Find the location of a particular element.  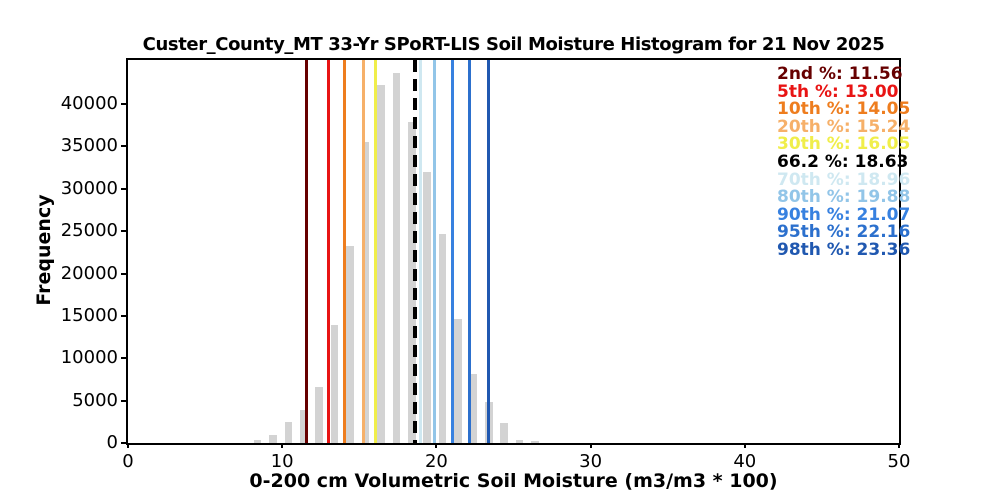

x-tick-label: 50 is located at coordinates (899, 461).